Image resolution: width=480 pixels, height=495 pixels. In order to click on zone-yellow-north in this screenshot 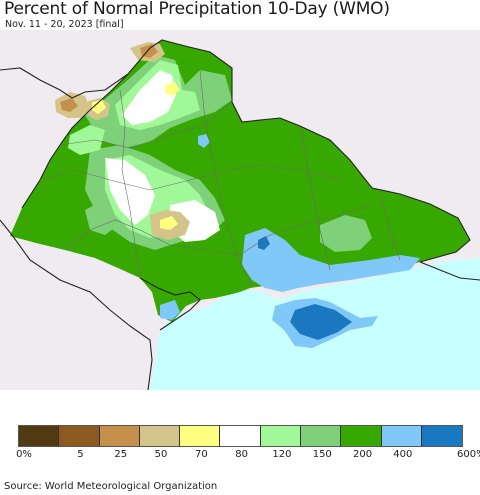, I will do `click(172, 89)`.